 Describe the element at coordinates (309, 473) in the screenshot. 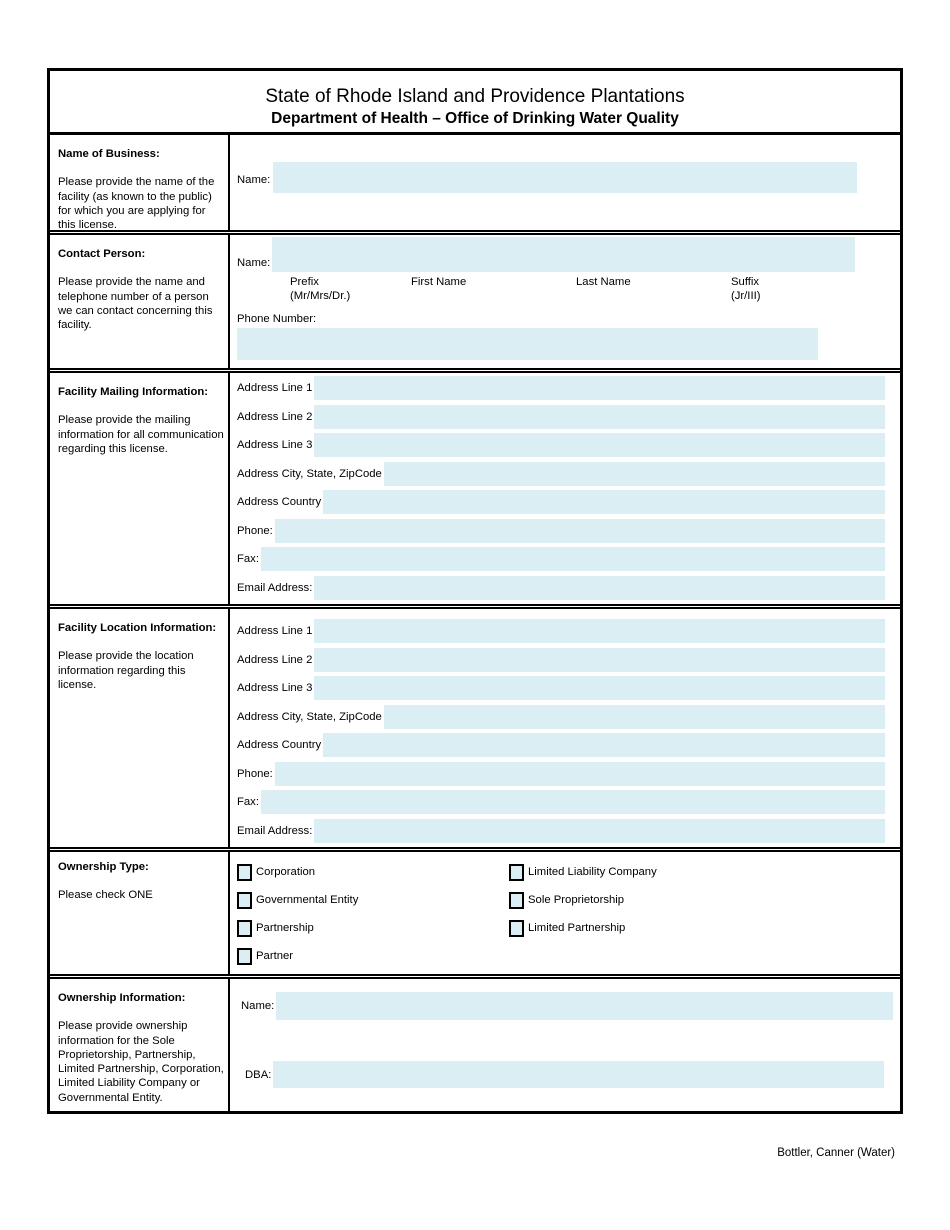

I see `mailing-city-state-zip-label: Address City, State, ZipCode` at that location.